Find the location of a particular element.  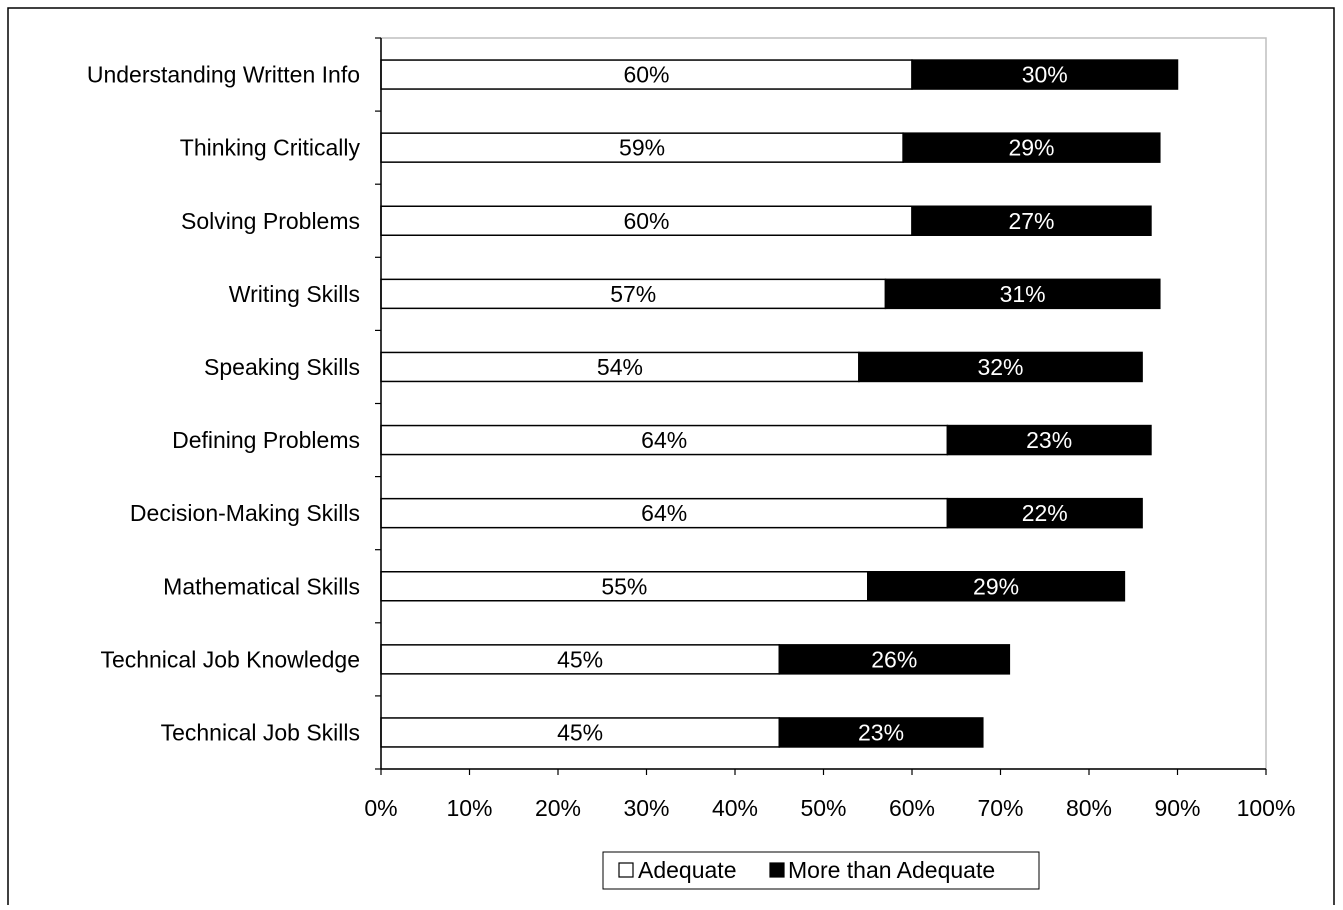

data-label-more-than-adequate-solving-problems: 27% is located at coordinates (1031, 221).